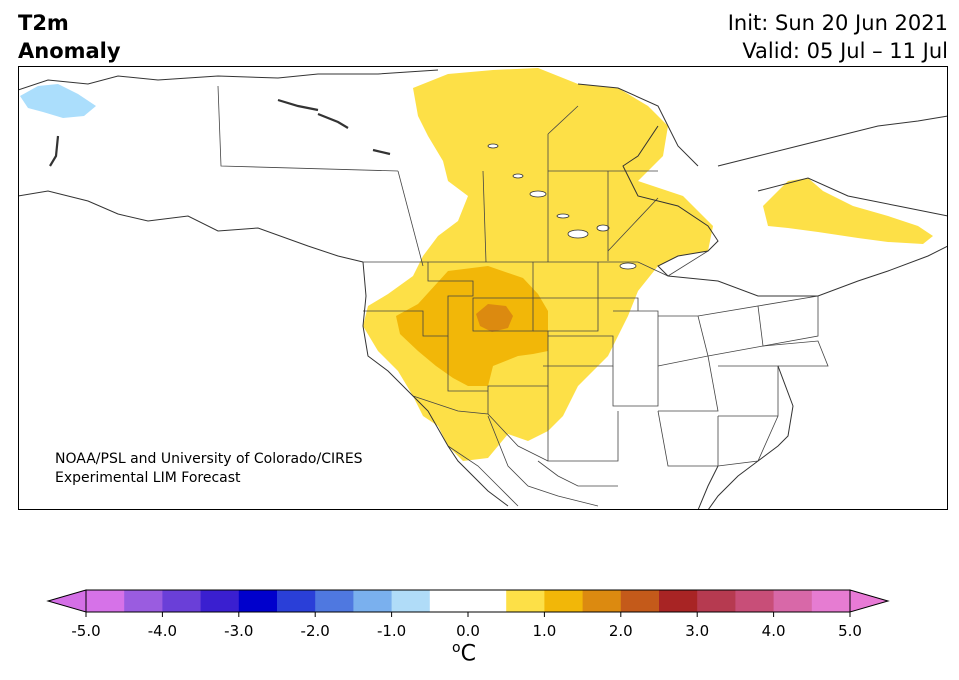 The image size is (959, 680). What do you see at coordinates (544, 631) in the screenshot?
I see `colorbar-tick-label: 1.0` at bounding box center [544, 631].